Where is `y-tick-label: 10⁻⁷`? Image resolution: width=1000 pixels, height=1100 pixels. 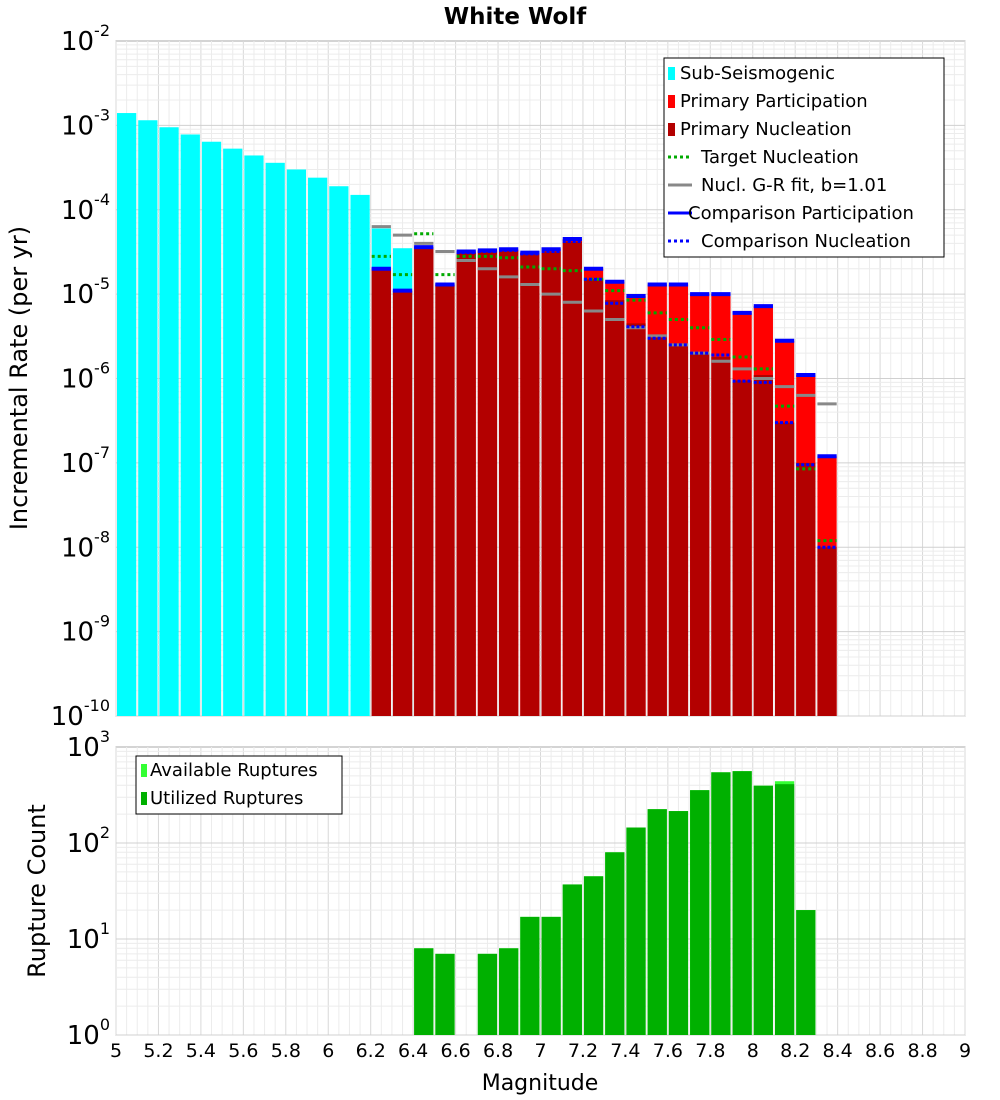
y-tick-label: 10⁻⁷ is located at coordinates (85, 461).